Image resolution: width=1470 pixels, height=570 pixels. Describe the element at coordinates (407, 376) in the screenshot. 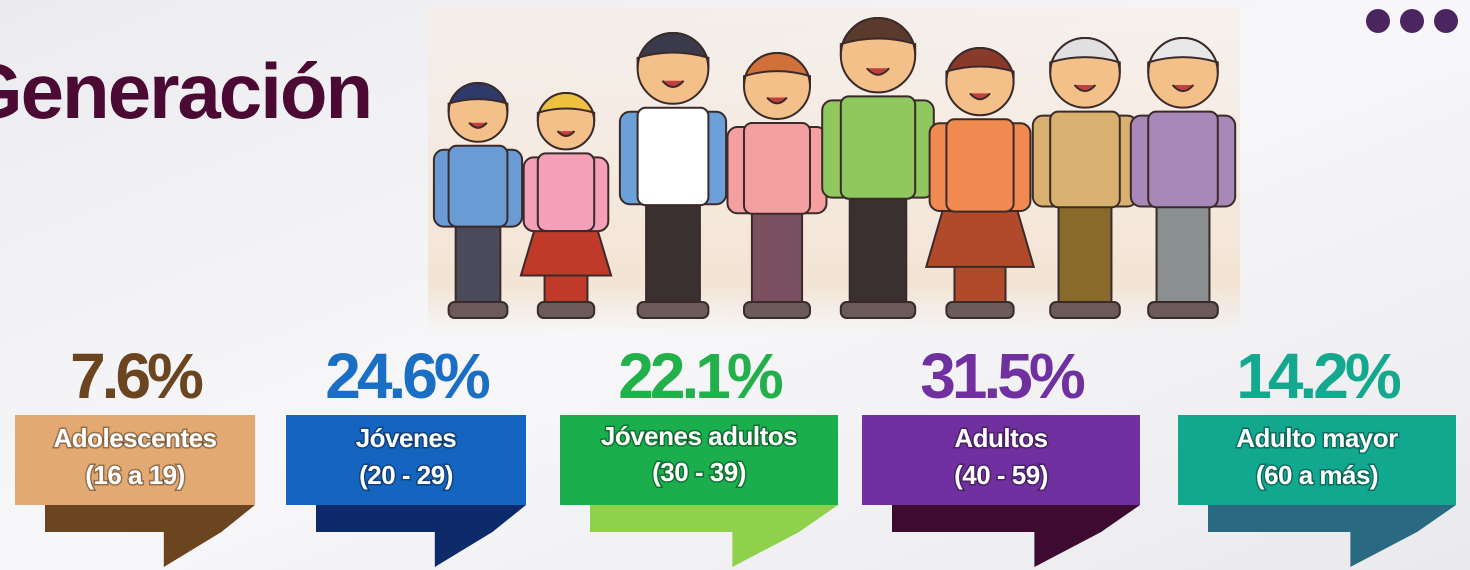

I see `percent: 24.6%` at that location.